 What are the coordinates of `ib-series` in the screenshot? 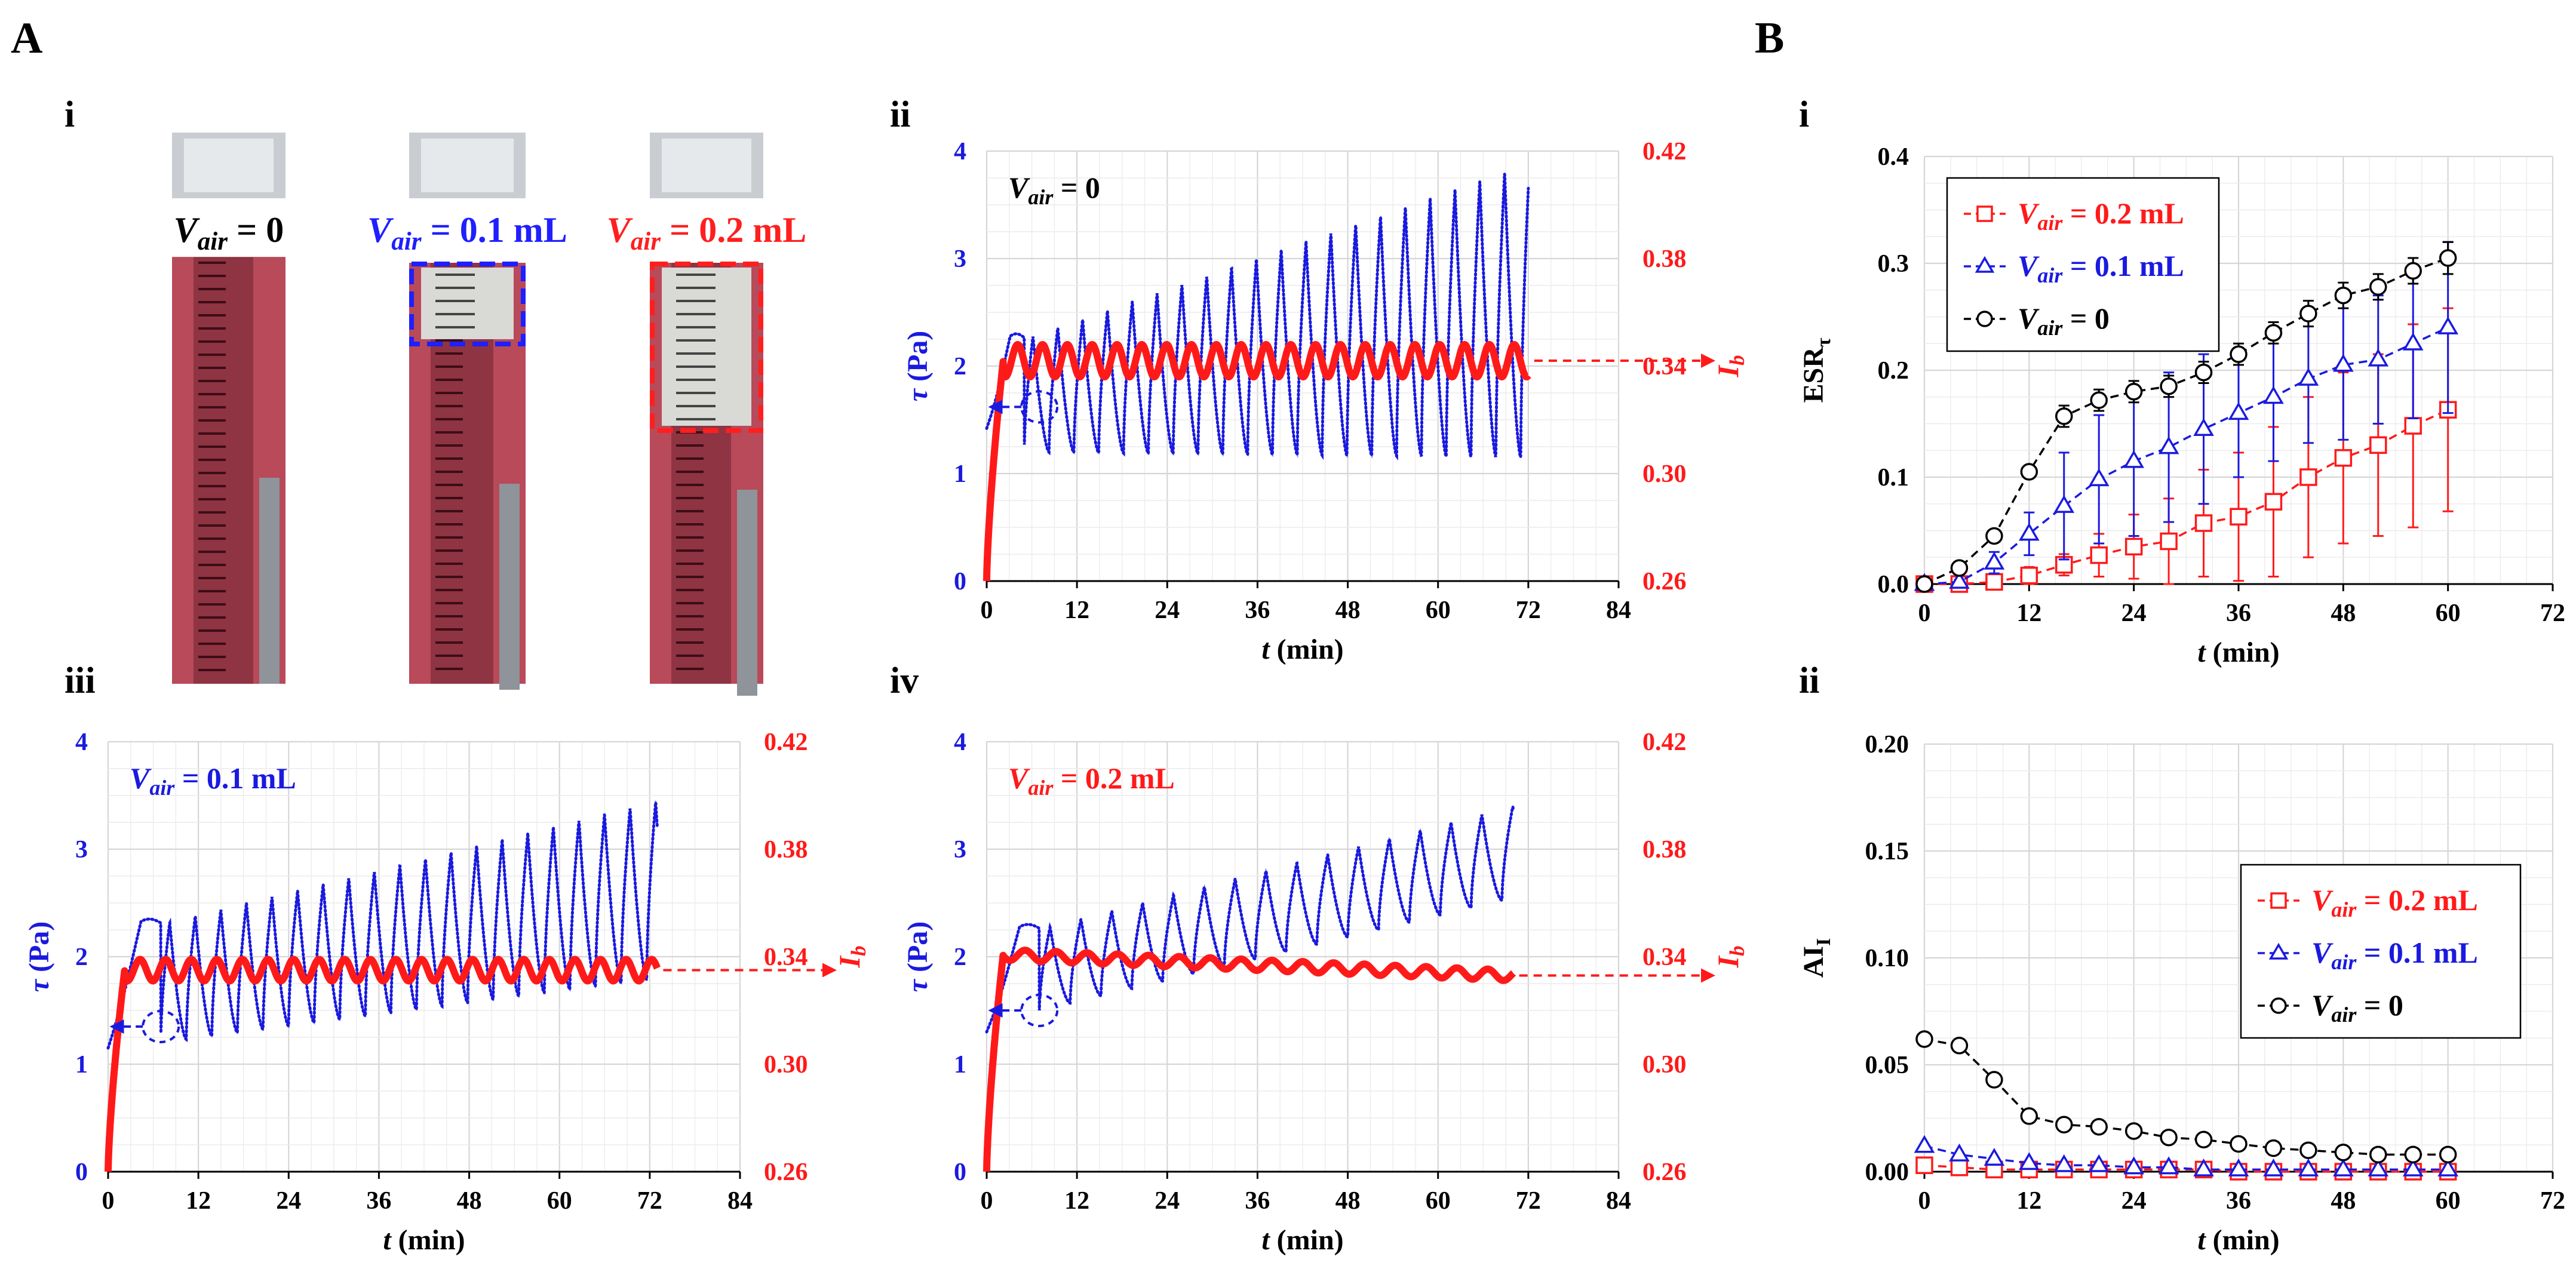 It's located at (1257, 461).